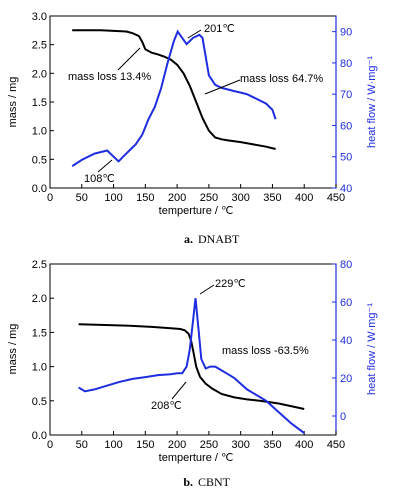 This screenshot has height=494, width=408. I want to click on right-tick-label: 90, so click(346, 33).